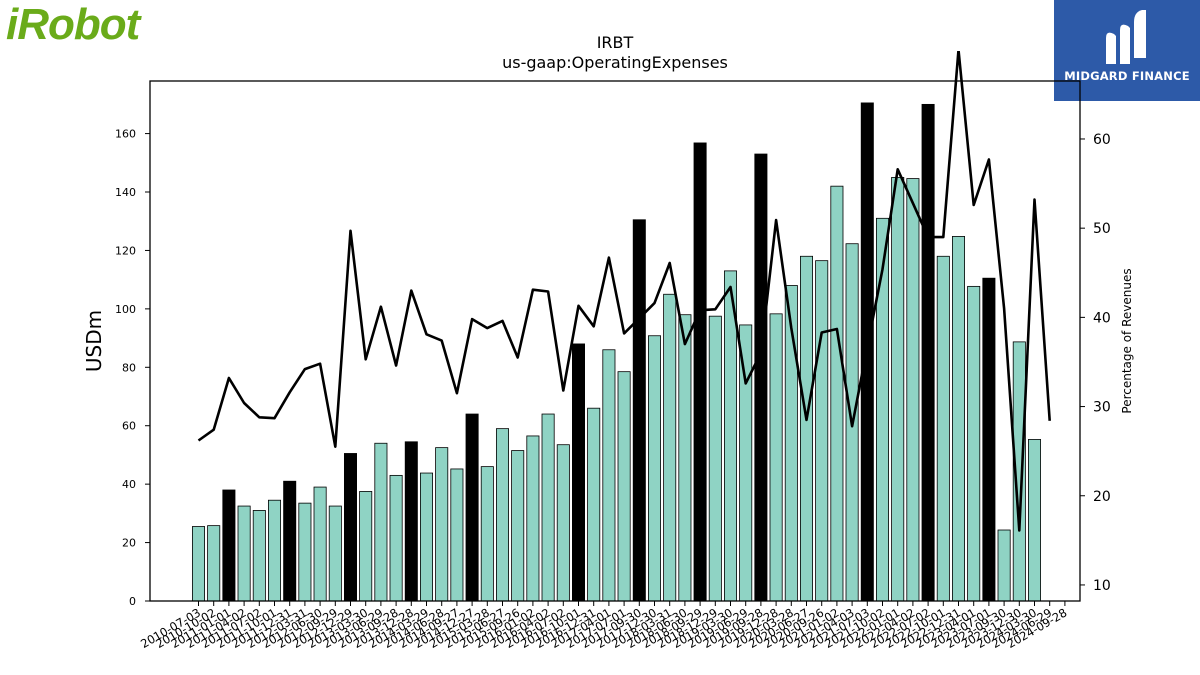 This screenshot has width=1200, height=675. Describe the element at coordinates (1102, 497) in the screenshot. I see `y2-tick-label: 20` at that location.